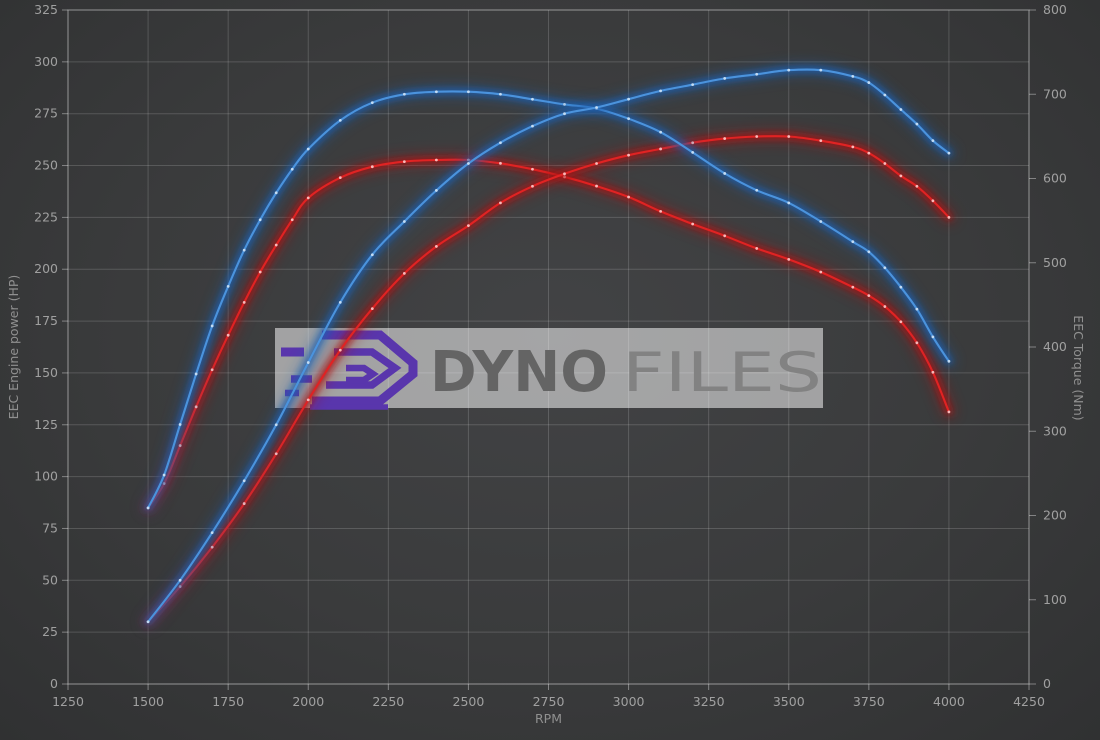 Image resolution: width=1100 pixels, height=740 pixels. Describe the element at coordinates (46, 268) in the screenshot. I see `y-left-tick-label: 200` at that location.